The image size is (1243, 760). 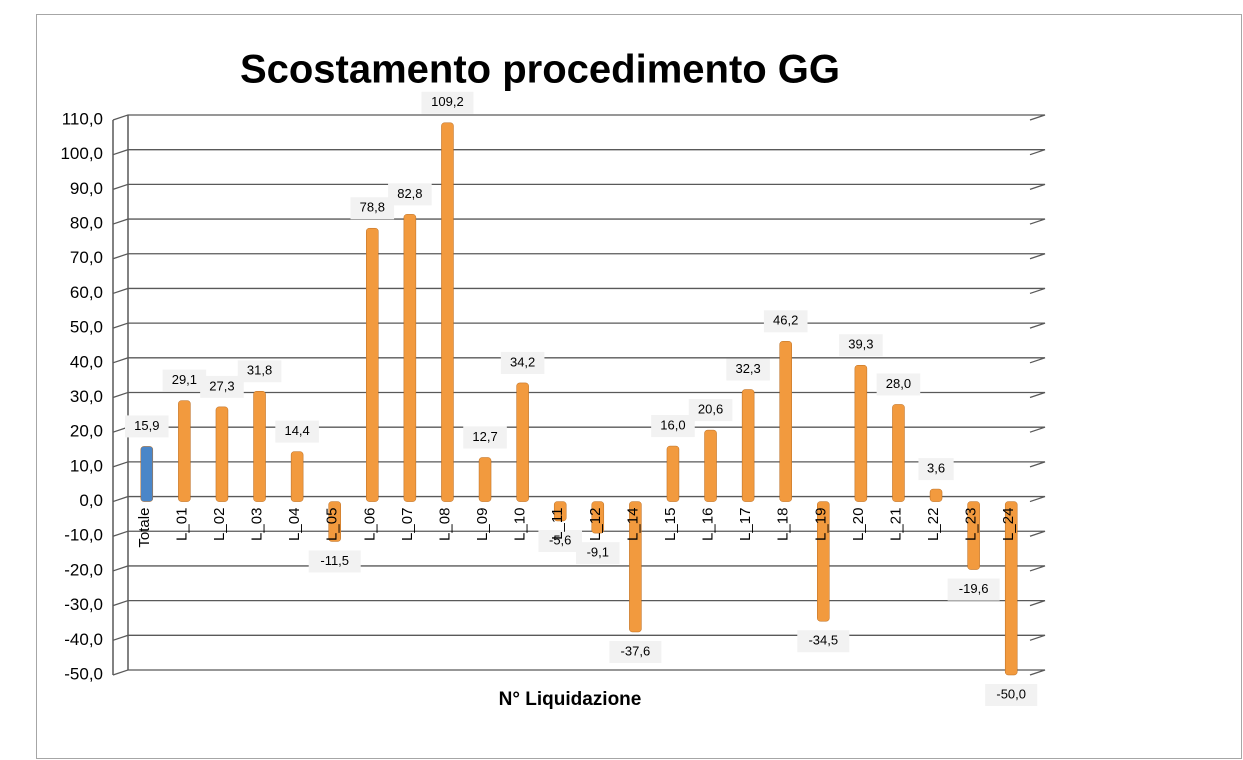 What do you see at coordinates (858, 524) in the screenshot?
I see `x-tick-label: L_20` at bounding box center [858, 524].